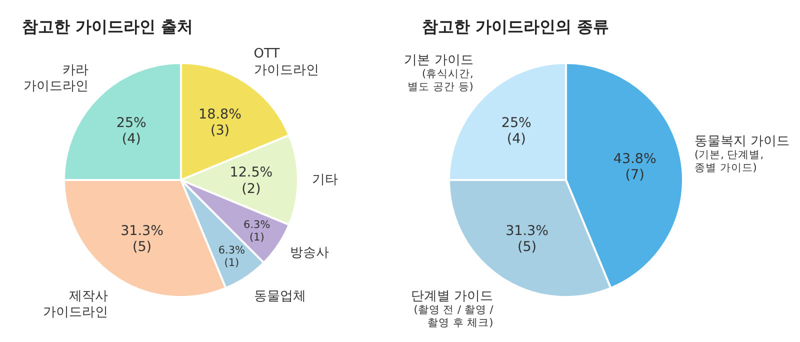  What do you see at coordinates (280, 296) in the screenshot?
I see `slice-label: 동물업체` at bounding box center [280, 296].